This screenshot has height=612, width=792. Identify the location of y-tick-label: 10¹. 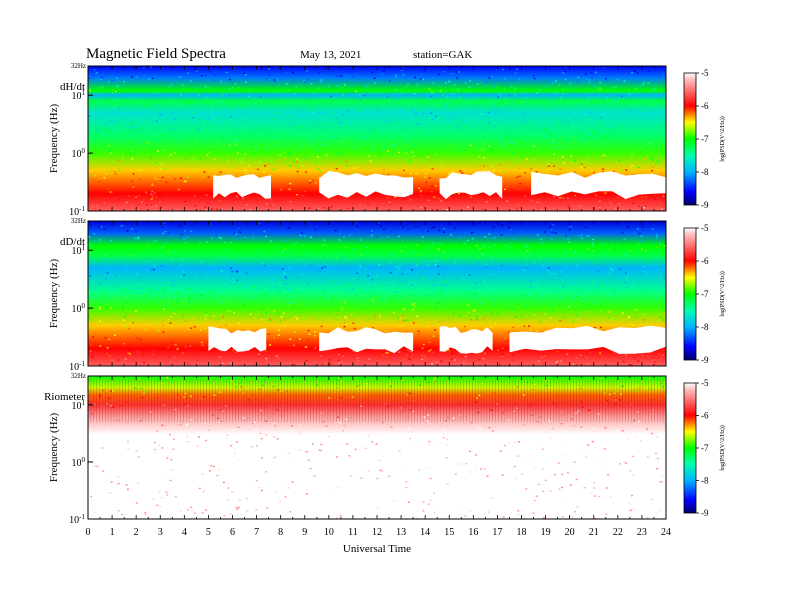
(79, 250).